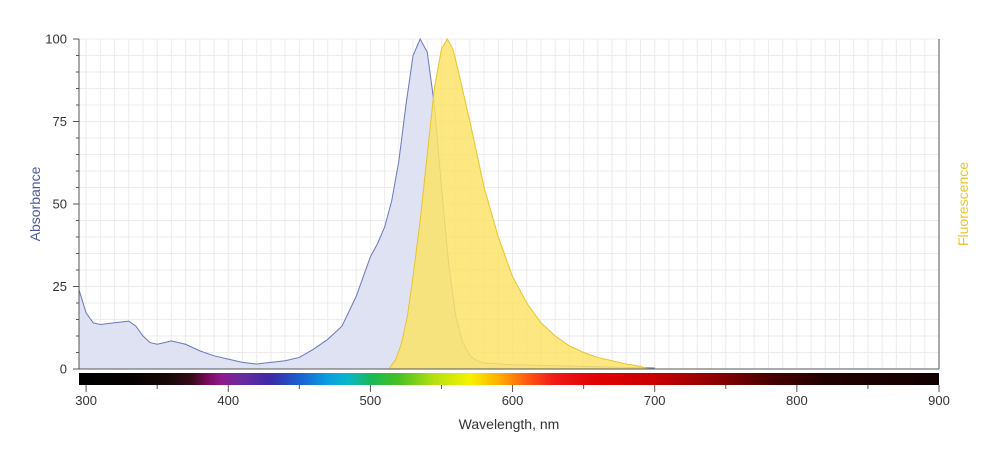 The width and height of the screenshot is (1000, 454). Describe the element at coordinates (228, 400) in the screenshot. I see `x-tick-label: 400` at that location.